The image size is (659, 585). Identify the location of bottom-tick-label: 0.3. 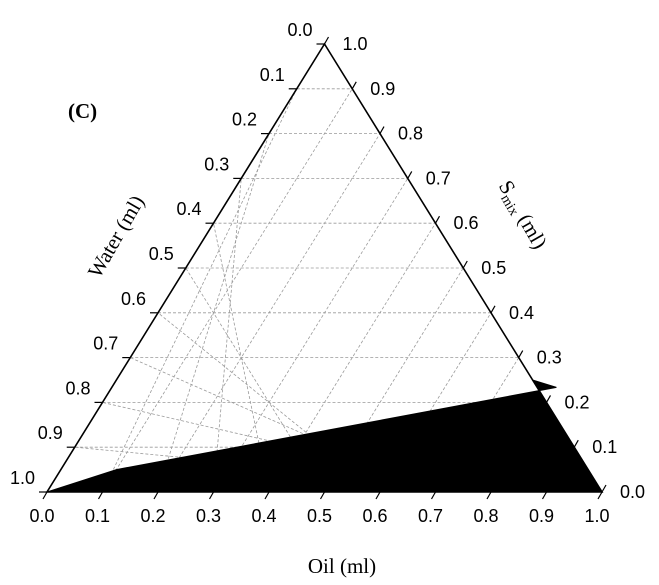
(208, 516).